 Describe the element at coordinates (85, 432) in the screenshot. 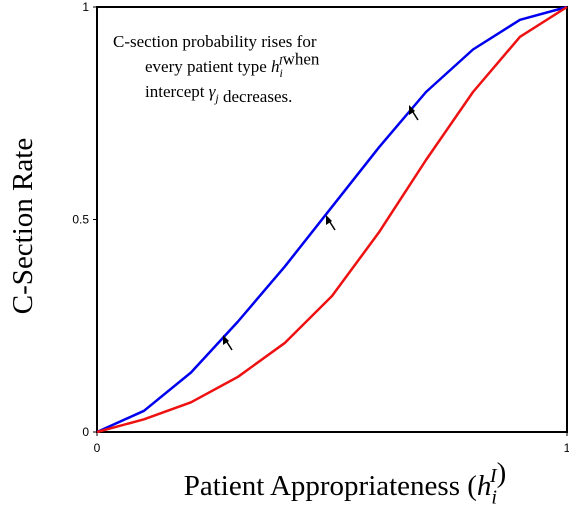

I see `y-tick-label: 0` at that location.